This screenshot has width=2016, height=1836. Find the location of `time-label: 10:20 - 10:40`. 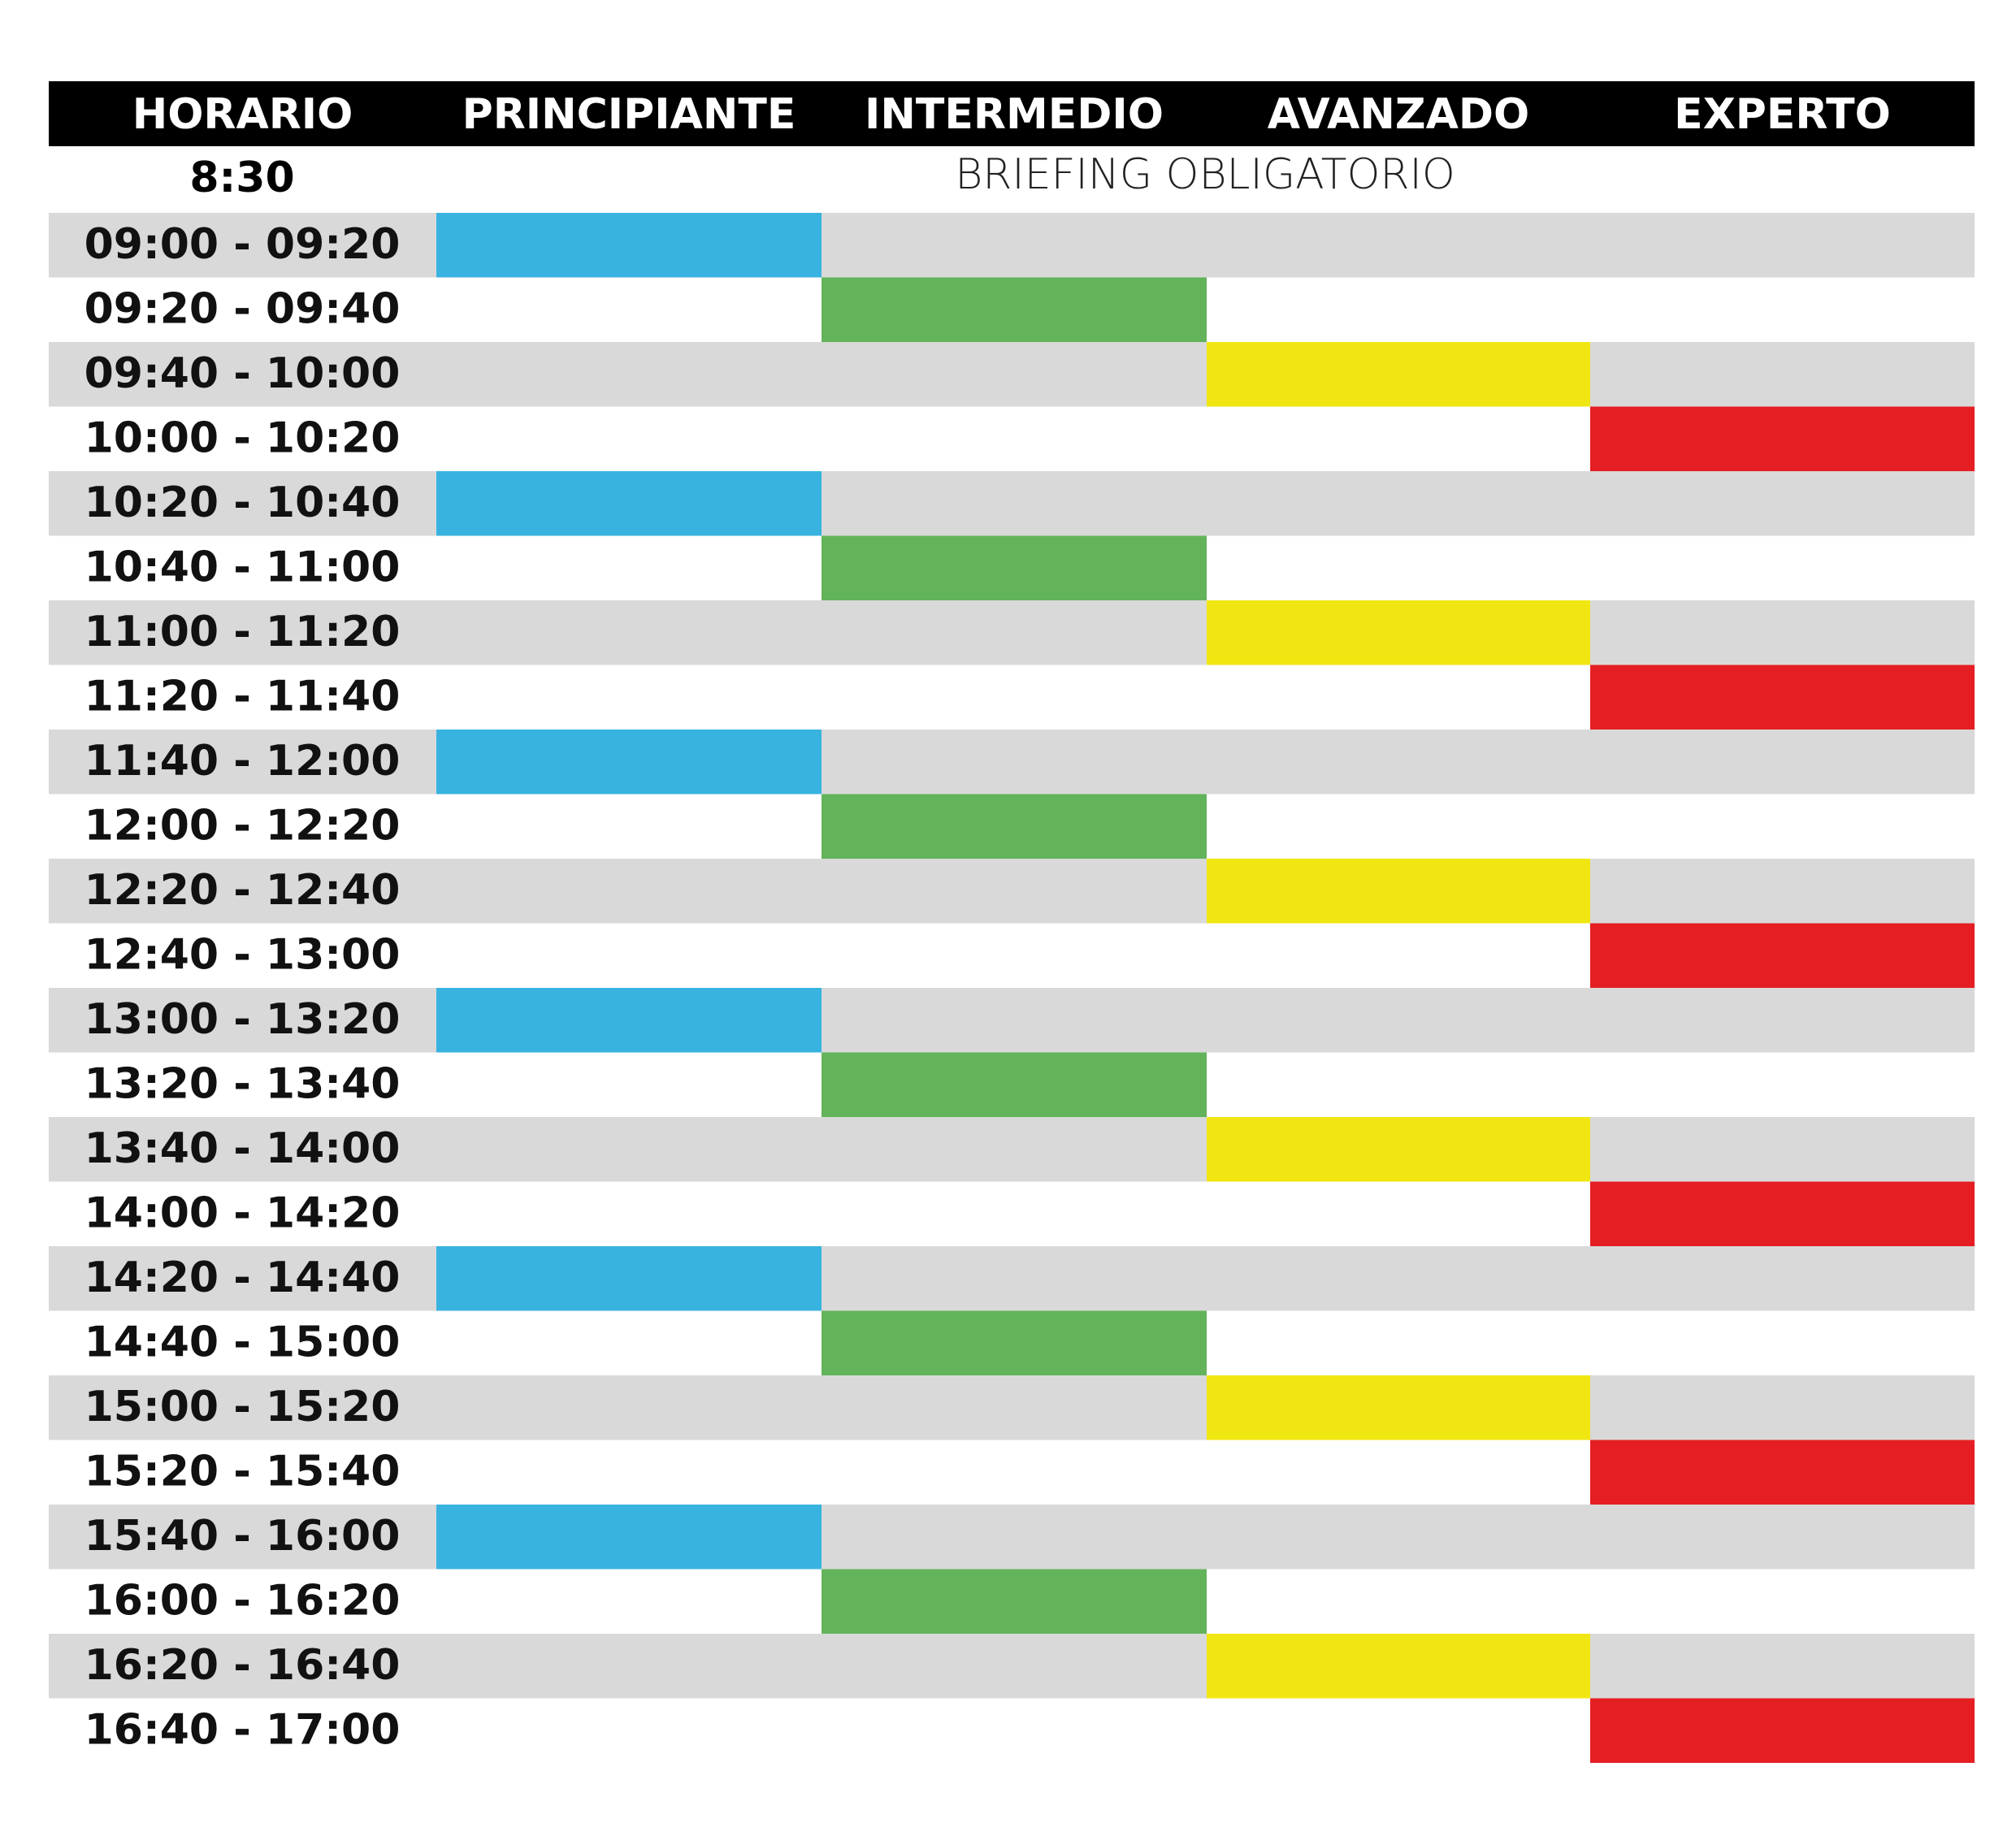

time-label: 10:20 - 10:40 is located at coordinates (243, 502).